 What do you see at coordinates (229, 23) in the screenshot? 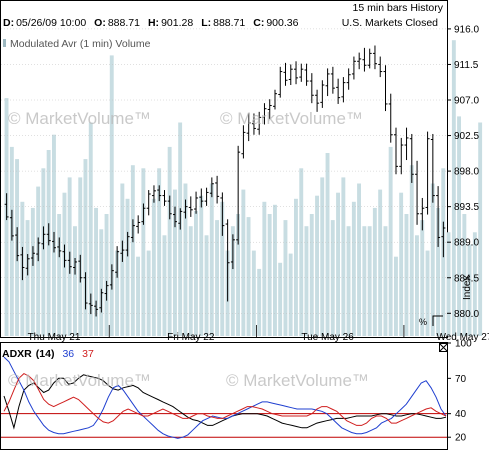
I see `low-value: 888.71` at bounding box center [229, 23].